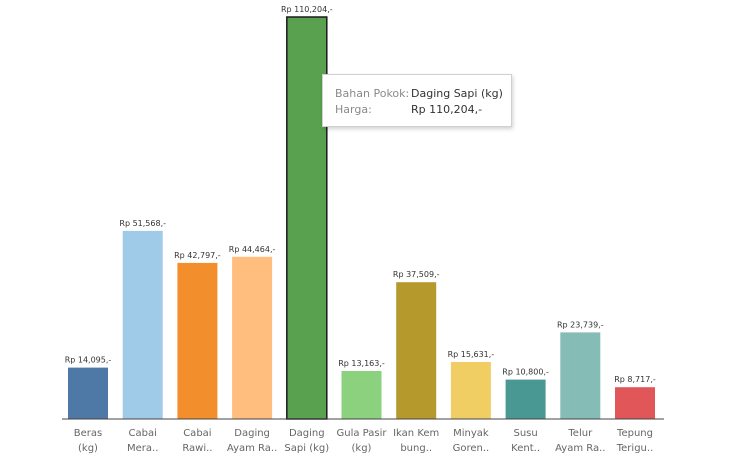 The height and width of the screenshot is (457, 734). I want to click on data-label-1: Rp 51,568,-, so click(142, 223).